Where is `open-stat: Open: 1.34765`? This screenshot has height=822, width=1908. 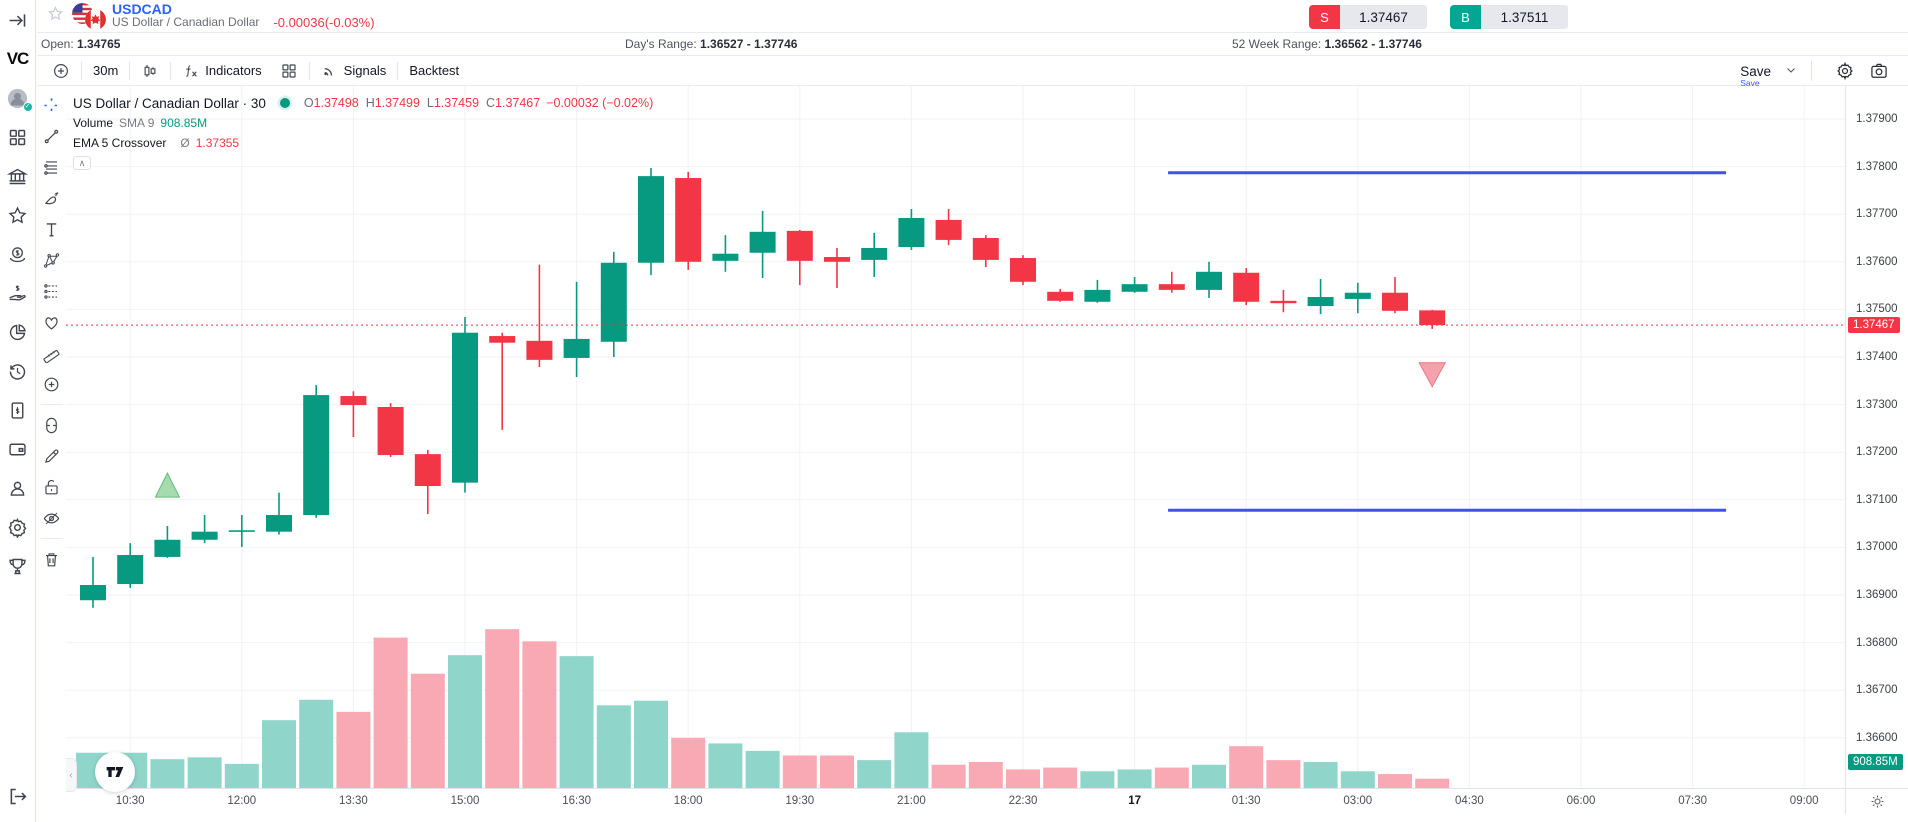
open-stat: Open: 1.34765 is located at coordinates (81, 44).